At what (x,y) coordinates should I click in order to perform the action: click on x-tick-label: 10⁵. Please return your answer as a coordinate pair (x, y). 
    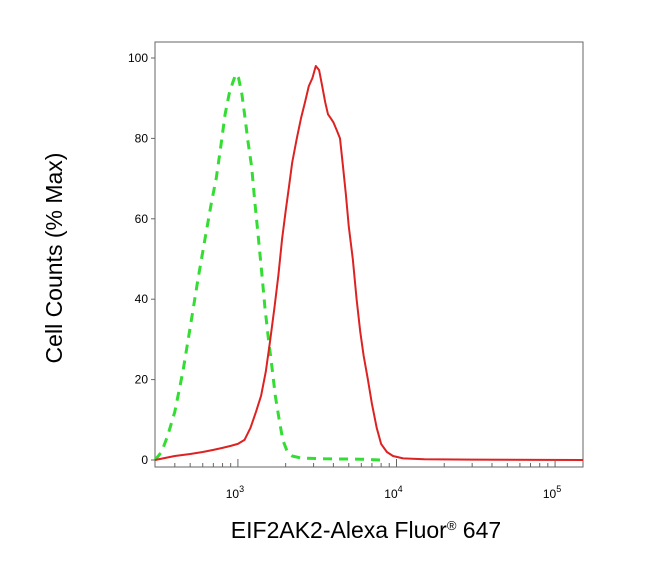
    Looking at the image, I should click on (552, 492).